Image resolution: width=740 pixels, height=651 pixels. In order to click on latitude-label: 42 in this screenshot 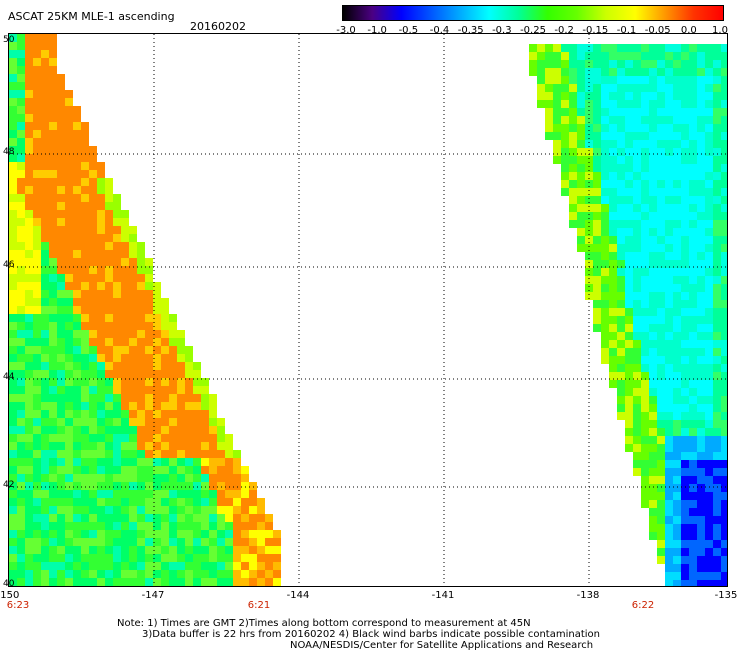, I will do `click(9, 485)`.